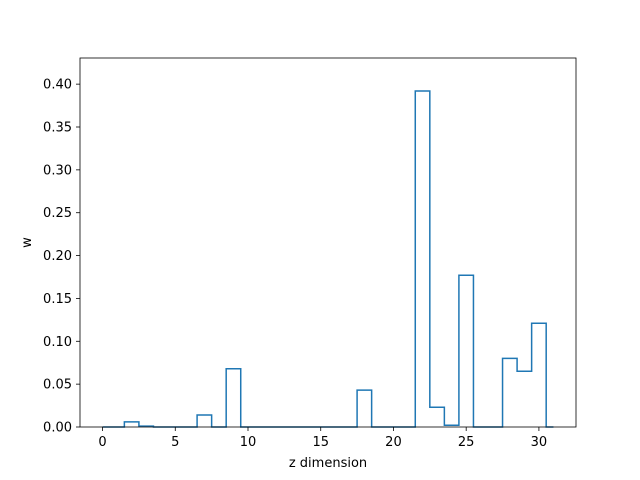 This screenshot has width=640, height=480. I want to click on y-tick-label: 0.10, so click(57, 342).